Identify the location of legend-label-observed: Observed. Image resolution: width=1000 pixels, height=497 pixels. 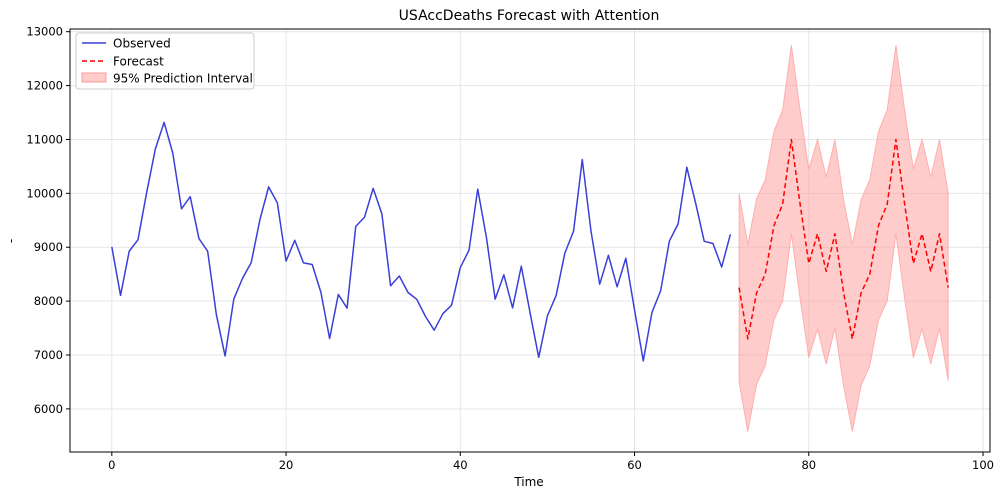
(142, 44).